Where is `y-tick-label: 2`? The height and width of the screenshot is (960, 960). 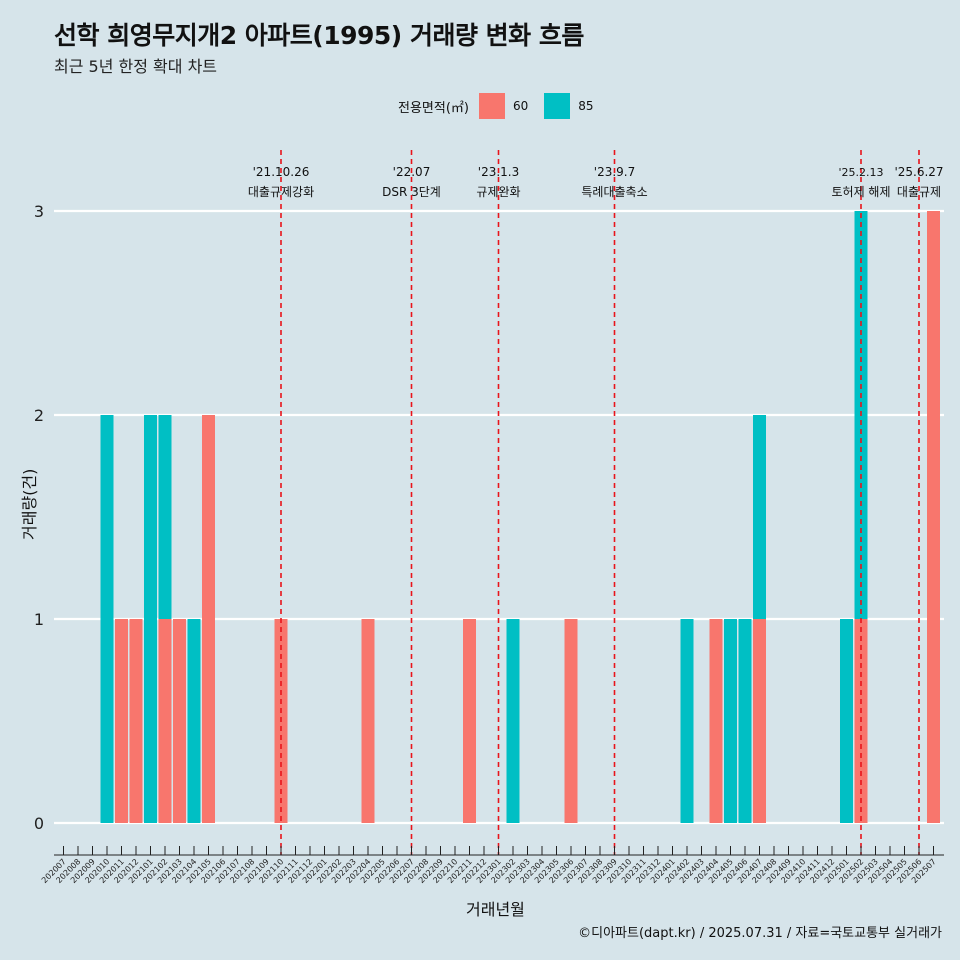 y-tick-label: 2 is located at coordinates (39, 415).